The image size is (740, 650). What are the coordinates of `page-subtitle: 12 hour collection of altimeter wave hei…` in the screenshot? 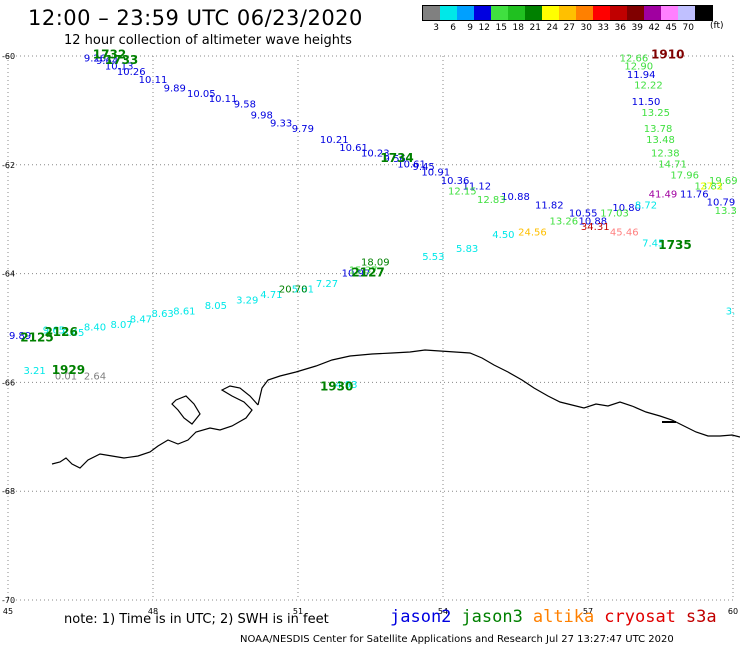 It's located at (208, 40).